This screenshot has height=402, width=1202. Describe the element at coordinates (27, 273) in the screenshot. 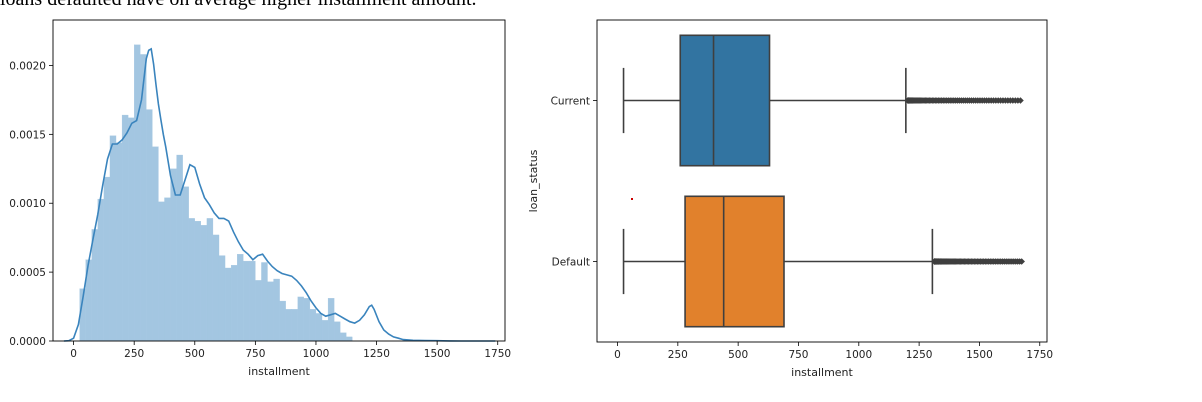

I see `y-tick-label: 0.0005` at that location.